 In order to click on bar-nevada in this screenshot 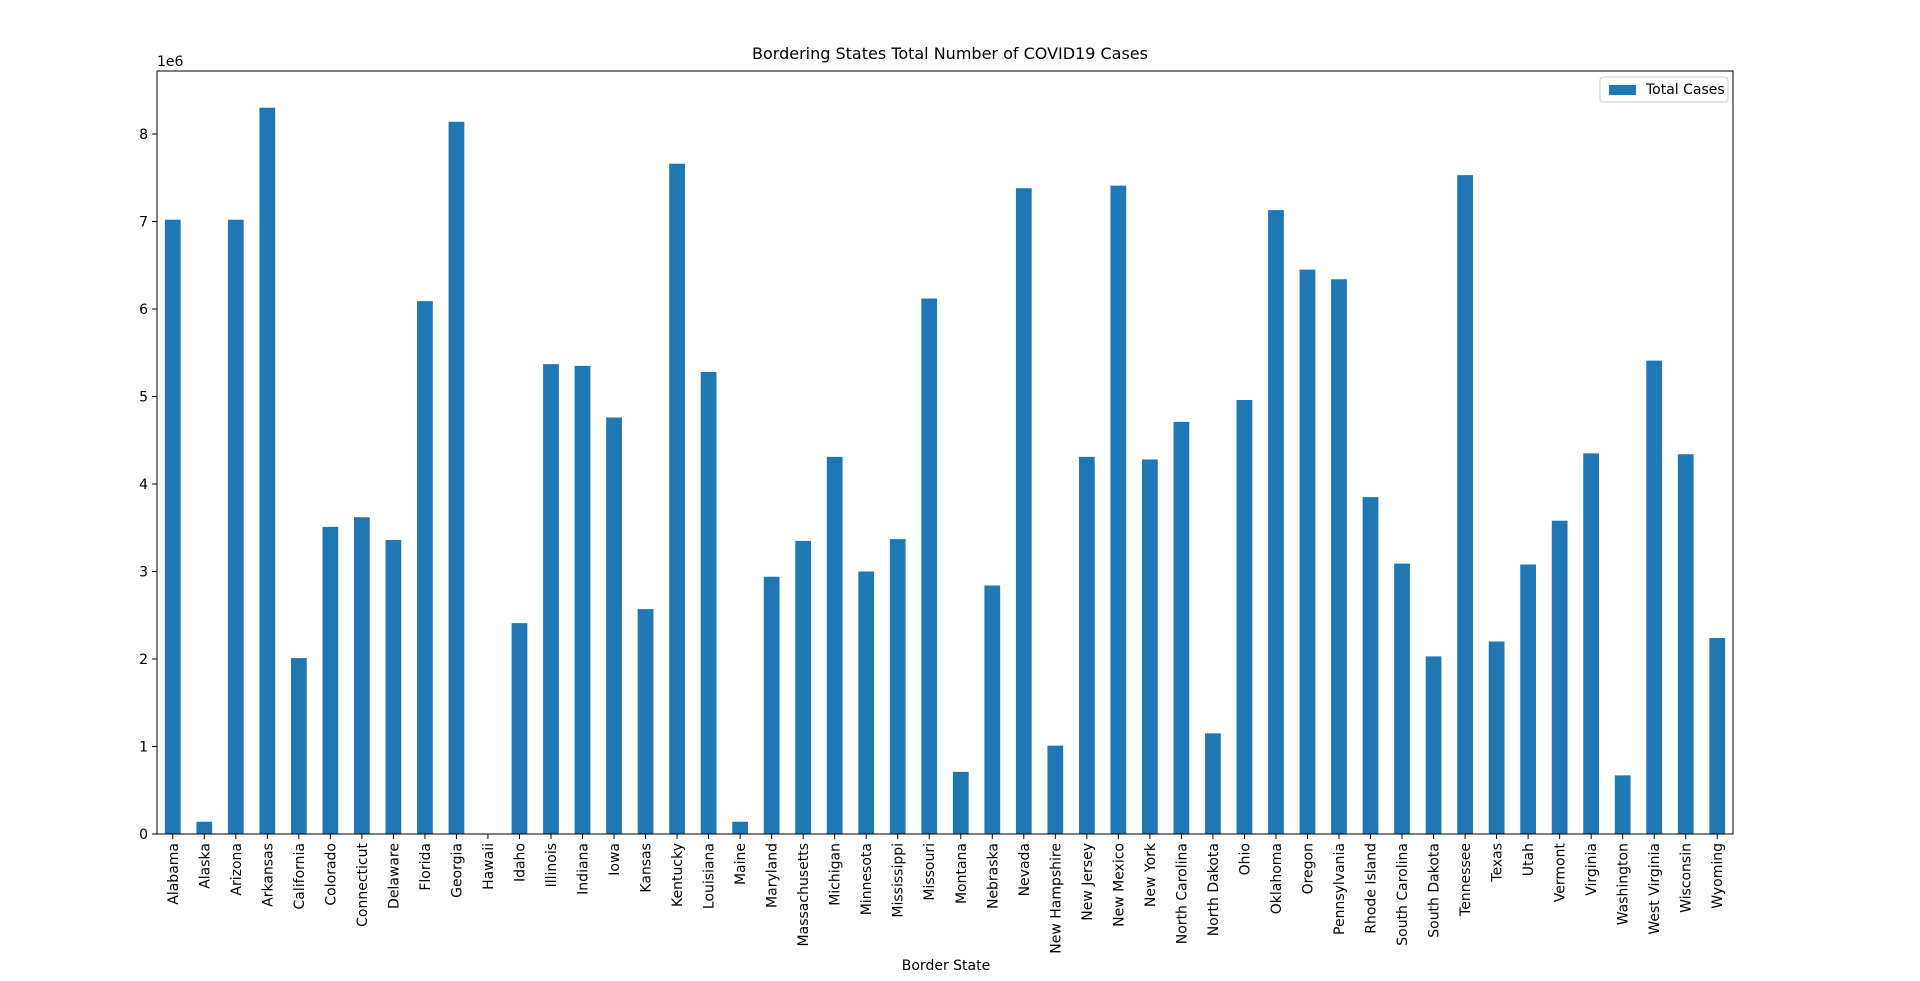, I will do `click(1023, 511)`.